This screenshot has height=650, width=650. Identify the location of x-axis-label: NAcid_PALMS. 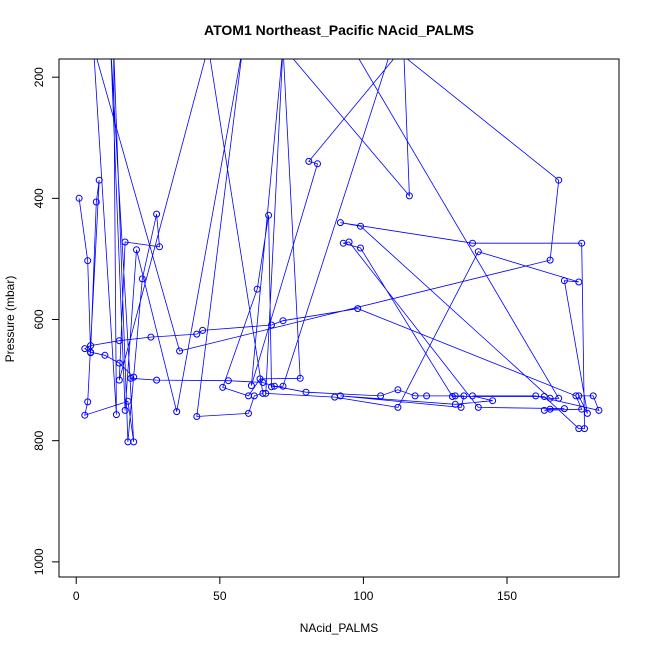
(339, 628).